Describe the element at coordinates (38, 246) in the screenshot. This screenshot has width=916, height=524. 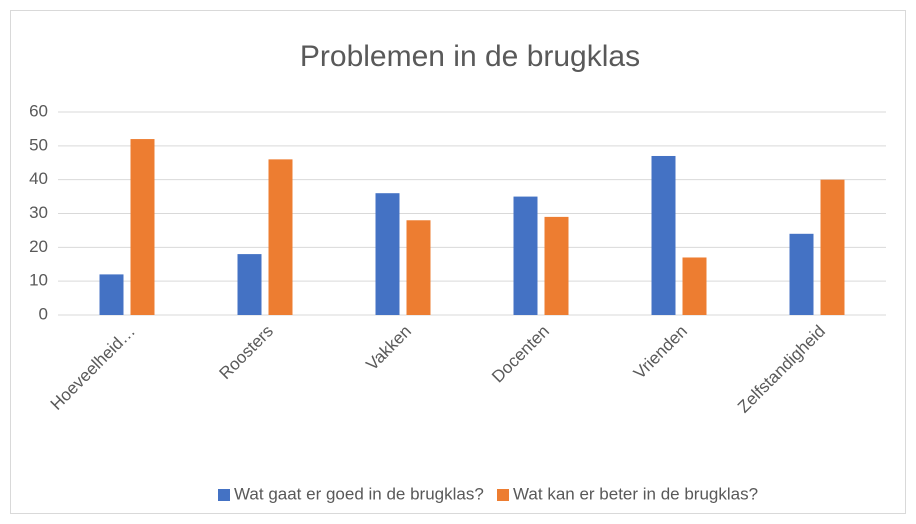
I see `y-tick-label: 20` at that location.